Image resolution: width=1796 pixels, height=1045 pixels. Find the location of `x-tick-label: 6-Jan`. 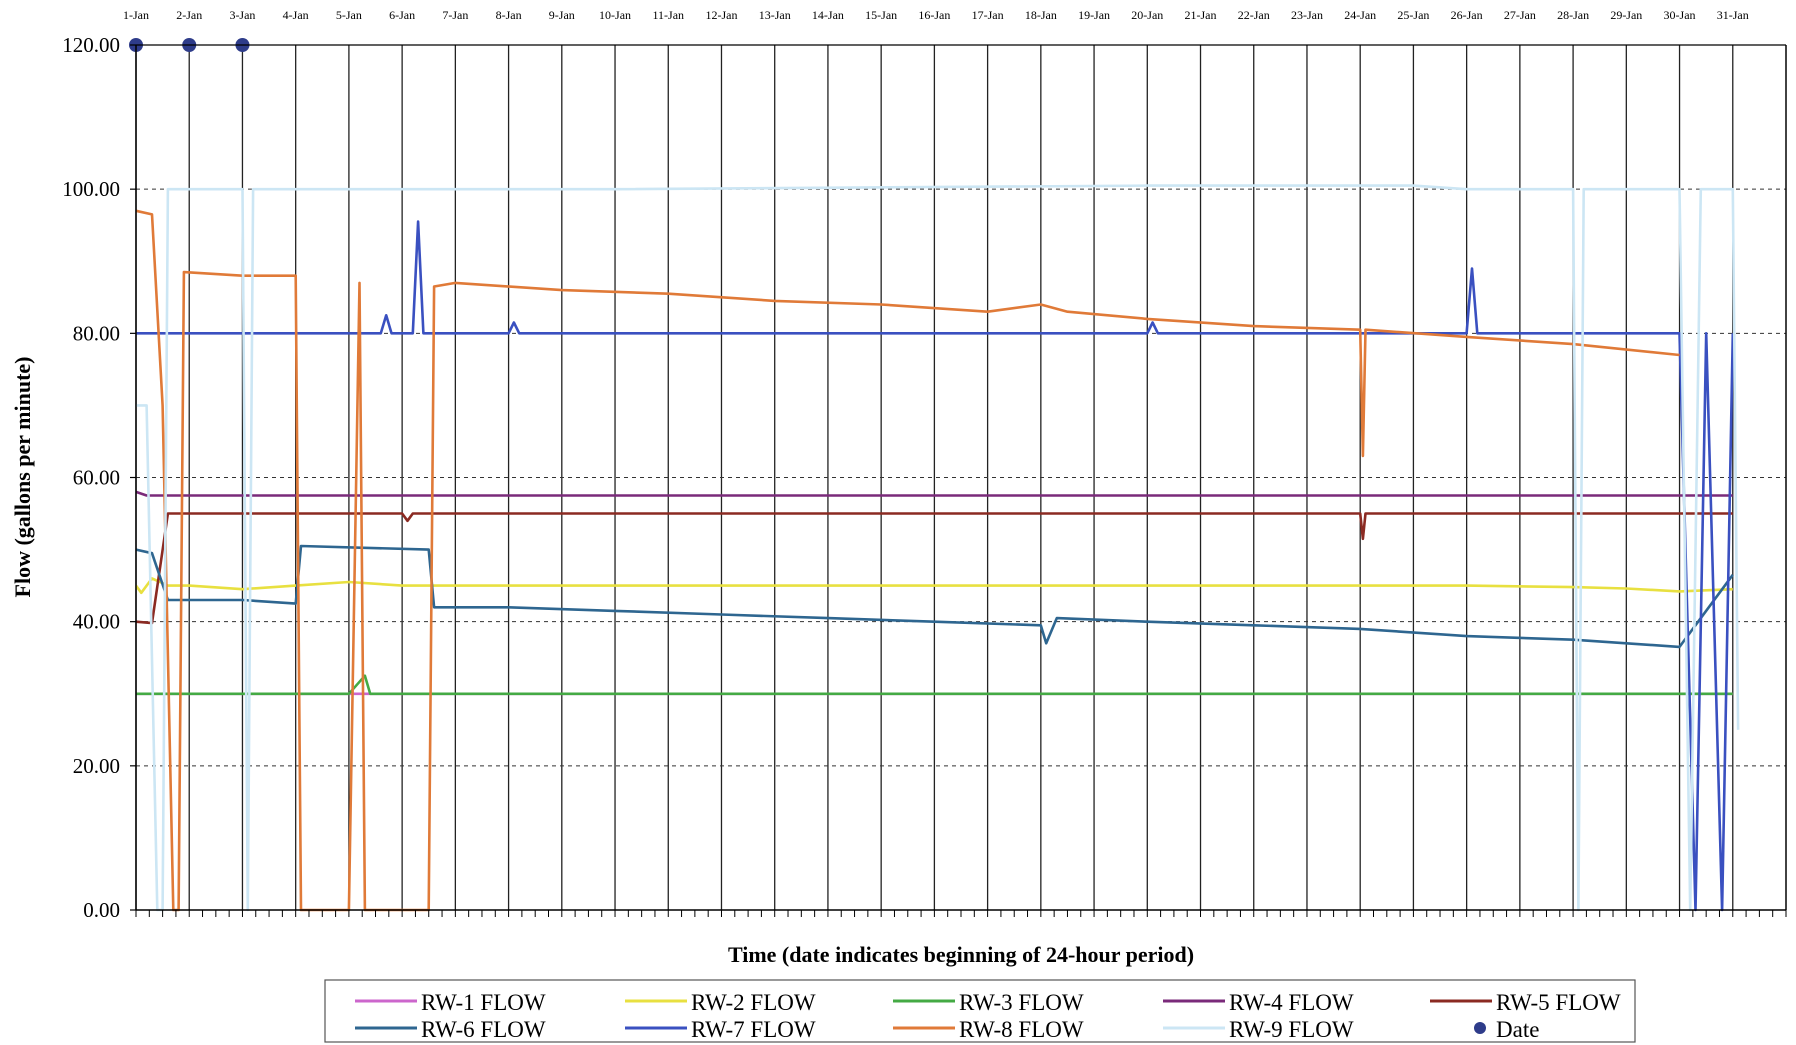

x-tick-label: 6-Jan is located at coordinates (402, 15).